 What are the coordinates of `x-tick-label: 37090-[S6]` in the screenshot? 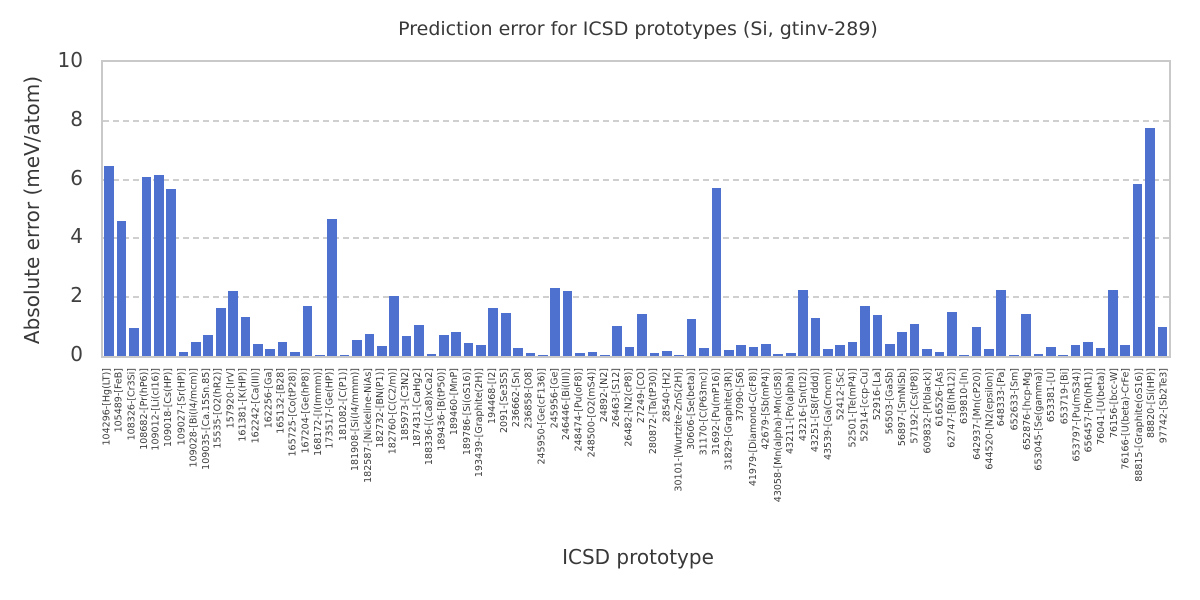 It's located at (741, 395).